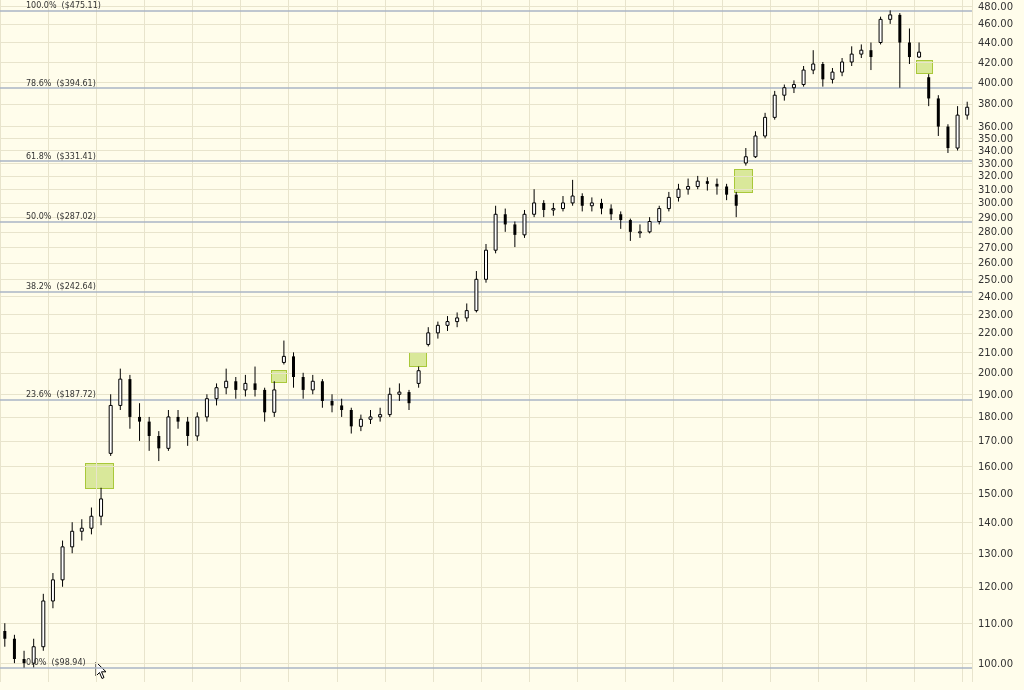 This screenshot has height=690, width=1024. Describe the element at coordinates (61, 156) in the screenshot. I see `ref-line-label: 61.8% ($331.41)` at that location.